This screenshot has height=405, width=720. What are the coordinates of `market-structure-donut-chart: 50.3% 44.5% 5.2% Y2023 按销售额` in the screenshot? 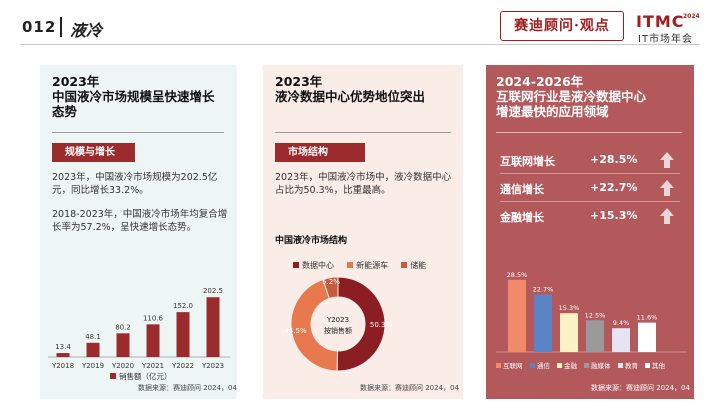 It's located at (338, 324).